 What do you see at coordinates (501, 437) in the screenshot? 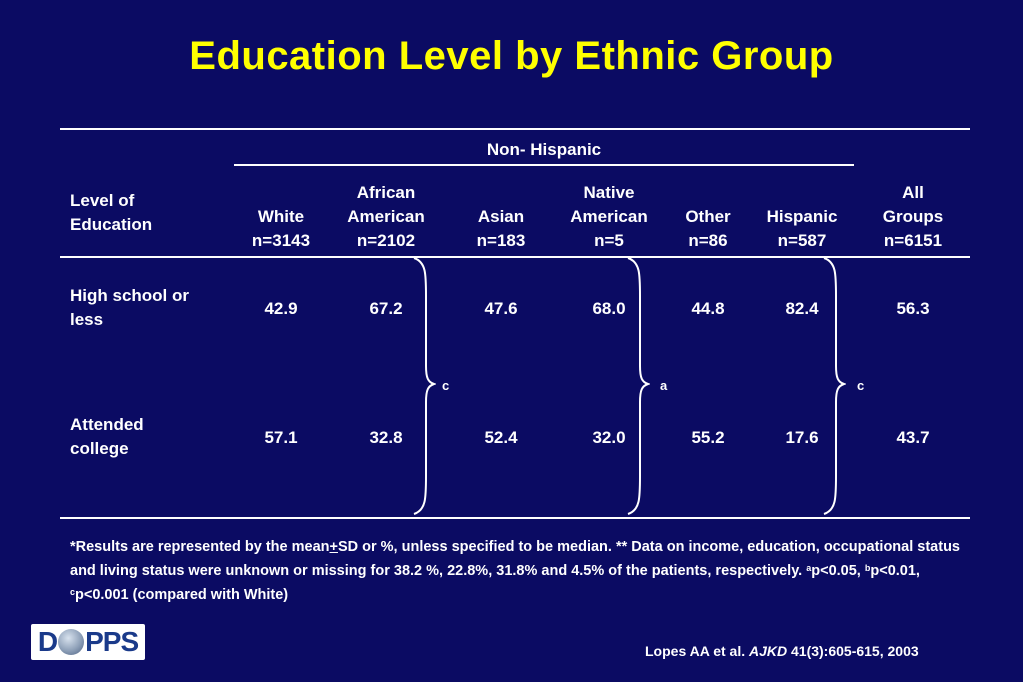
I see `table-cell: 52.4` at bounding box center [501, 437].